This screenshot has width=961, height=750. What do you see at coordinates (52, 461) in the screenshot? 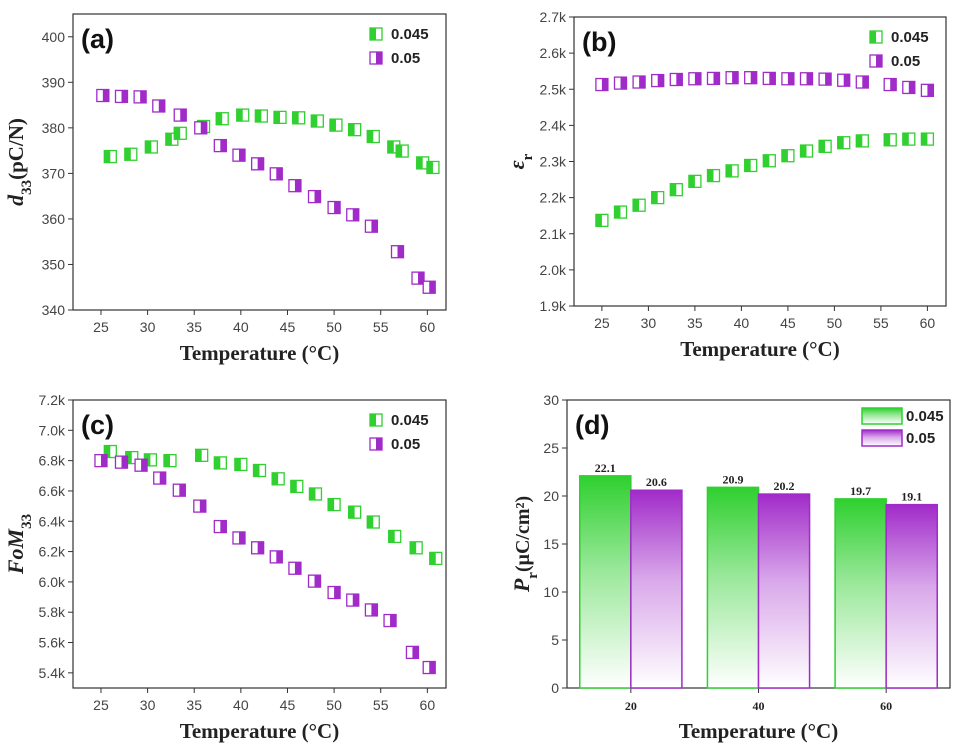
I see `y-tick-label: 6.8k` at bounding box center [52, 461].